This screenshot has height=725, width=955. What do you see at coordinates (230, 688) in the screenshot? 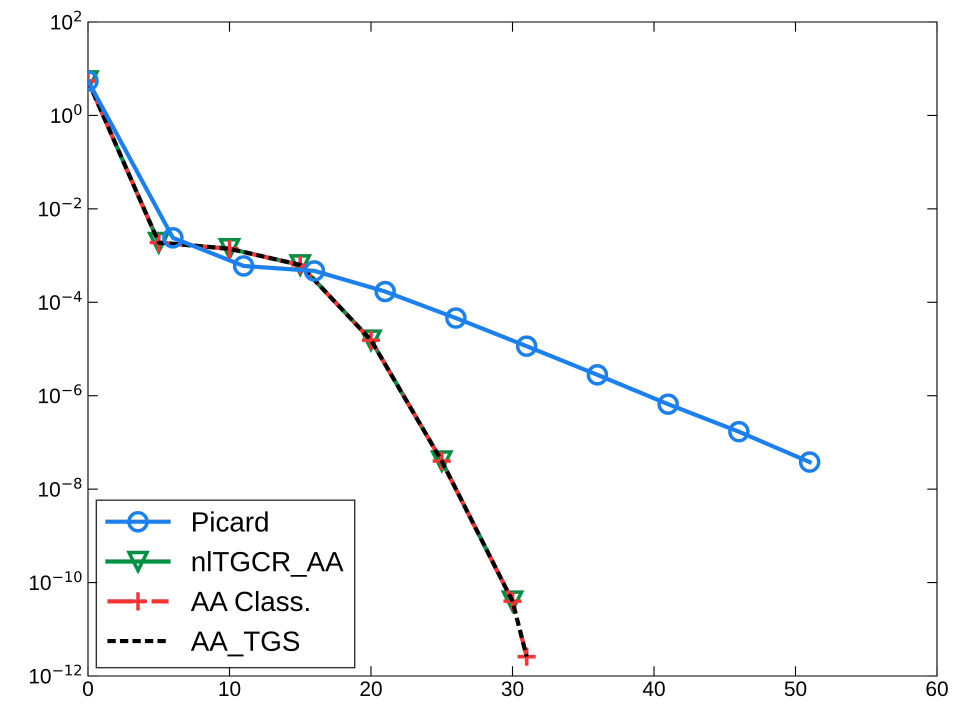
I see `x-tick-label: 10` at bounding box center [230, 688].